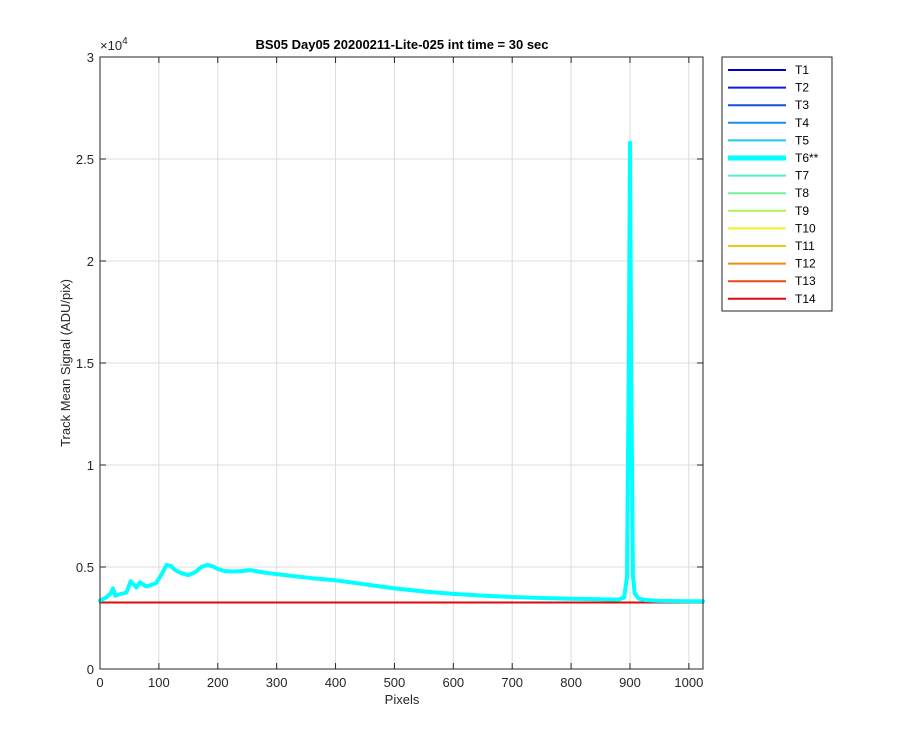 Image resolution: width=900 pixels, height=750 pixels. I want to click on legend-item: T1, so click(768, 70).